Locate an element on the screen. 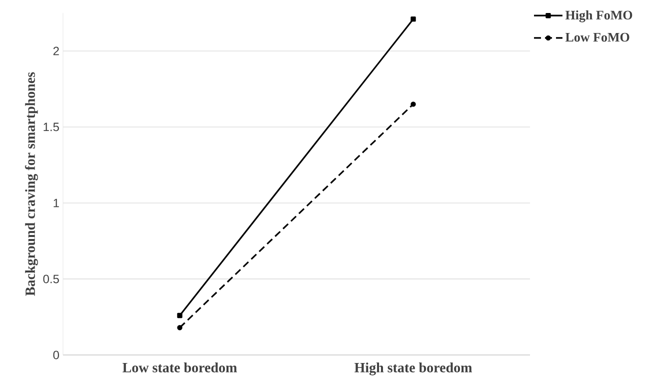 This screenshot has height=390, width=649. y-tick-label: 1 is located at coordinates (56, 203).